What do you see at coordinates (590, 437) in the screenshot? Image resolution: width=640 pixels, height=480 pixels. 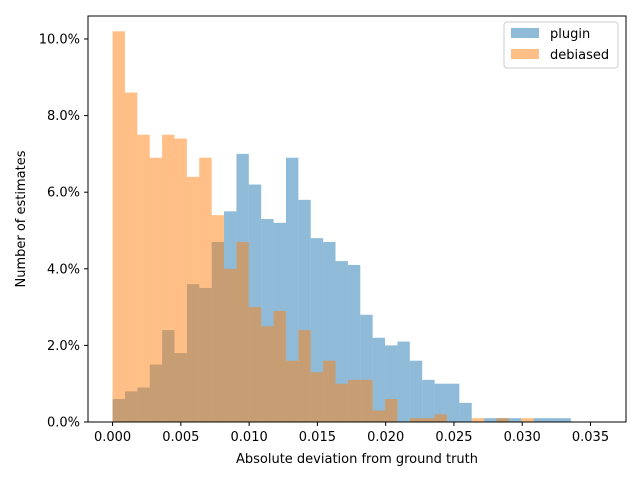 I see `x-tick-label: 0.035` at bounding box center [590, 437].